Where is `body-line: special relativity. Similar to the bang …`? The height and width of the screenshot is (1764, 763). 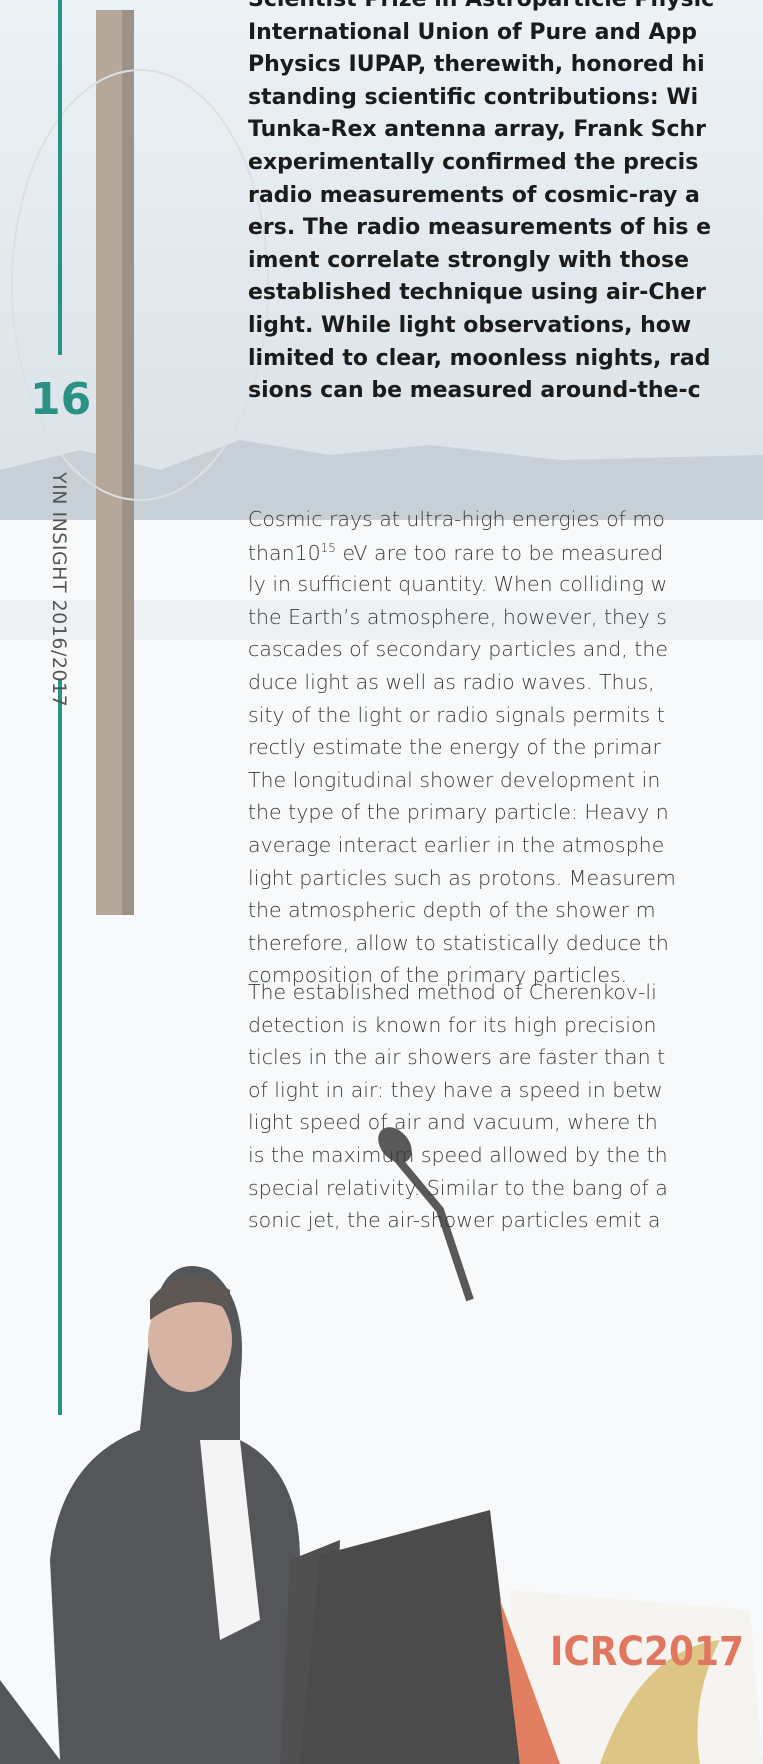
body-line: special relativity. Similar to the bang … is located at coordinates (458, 1187).